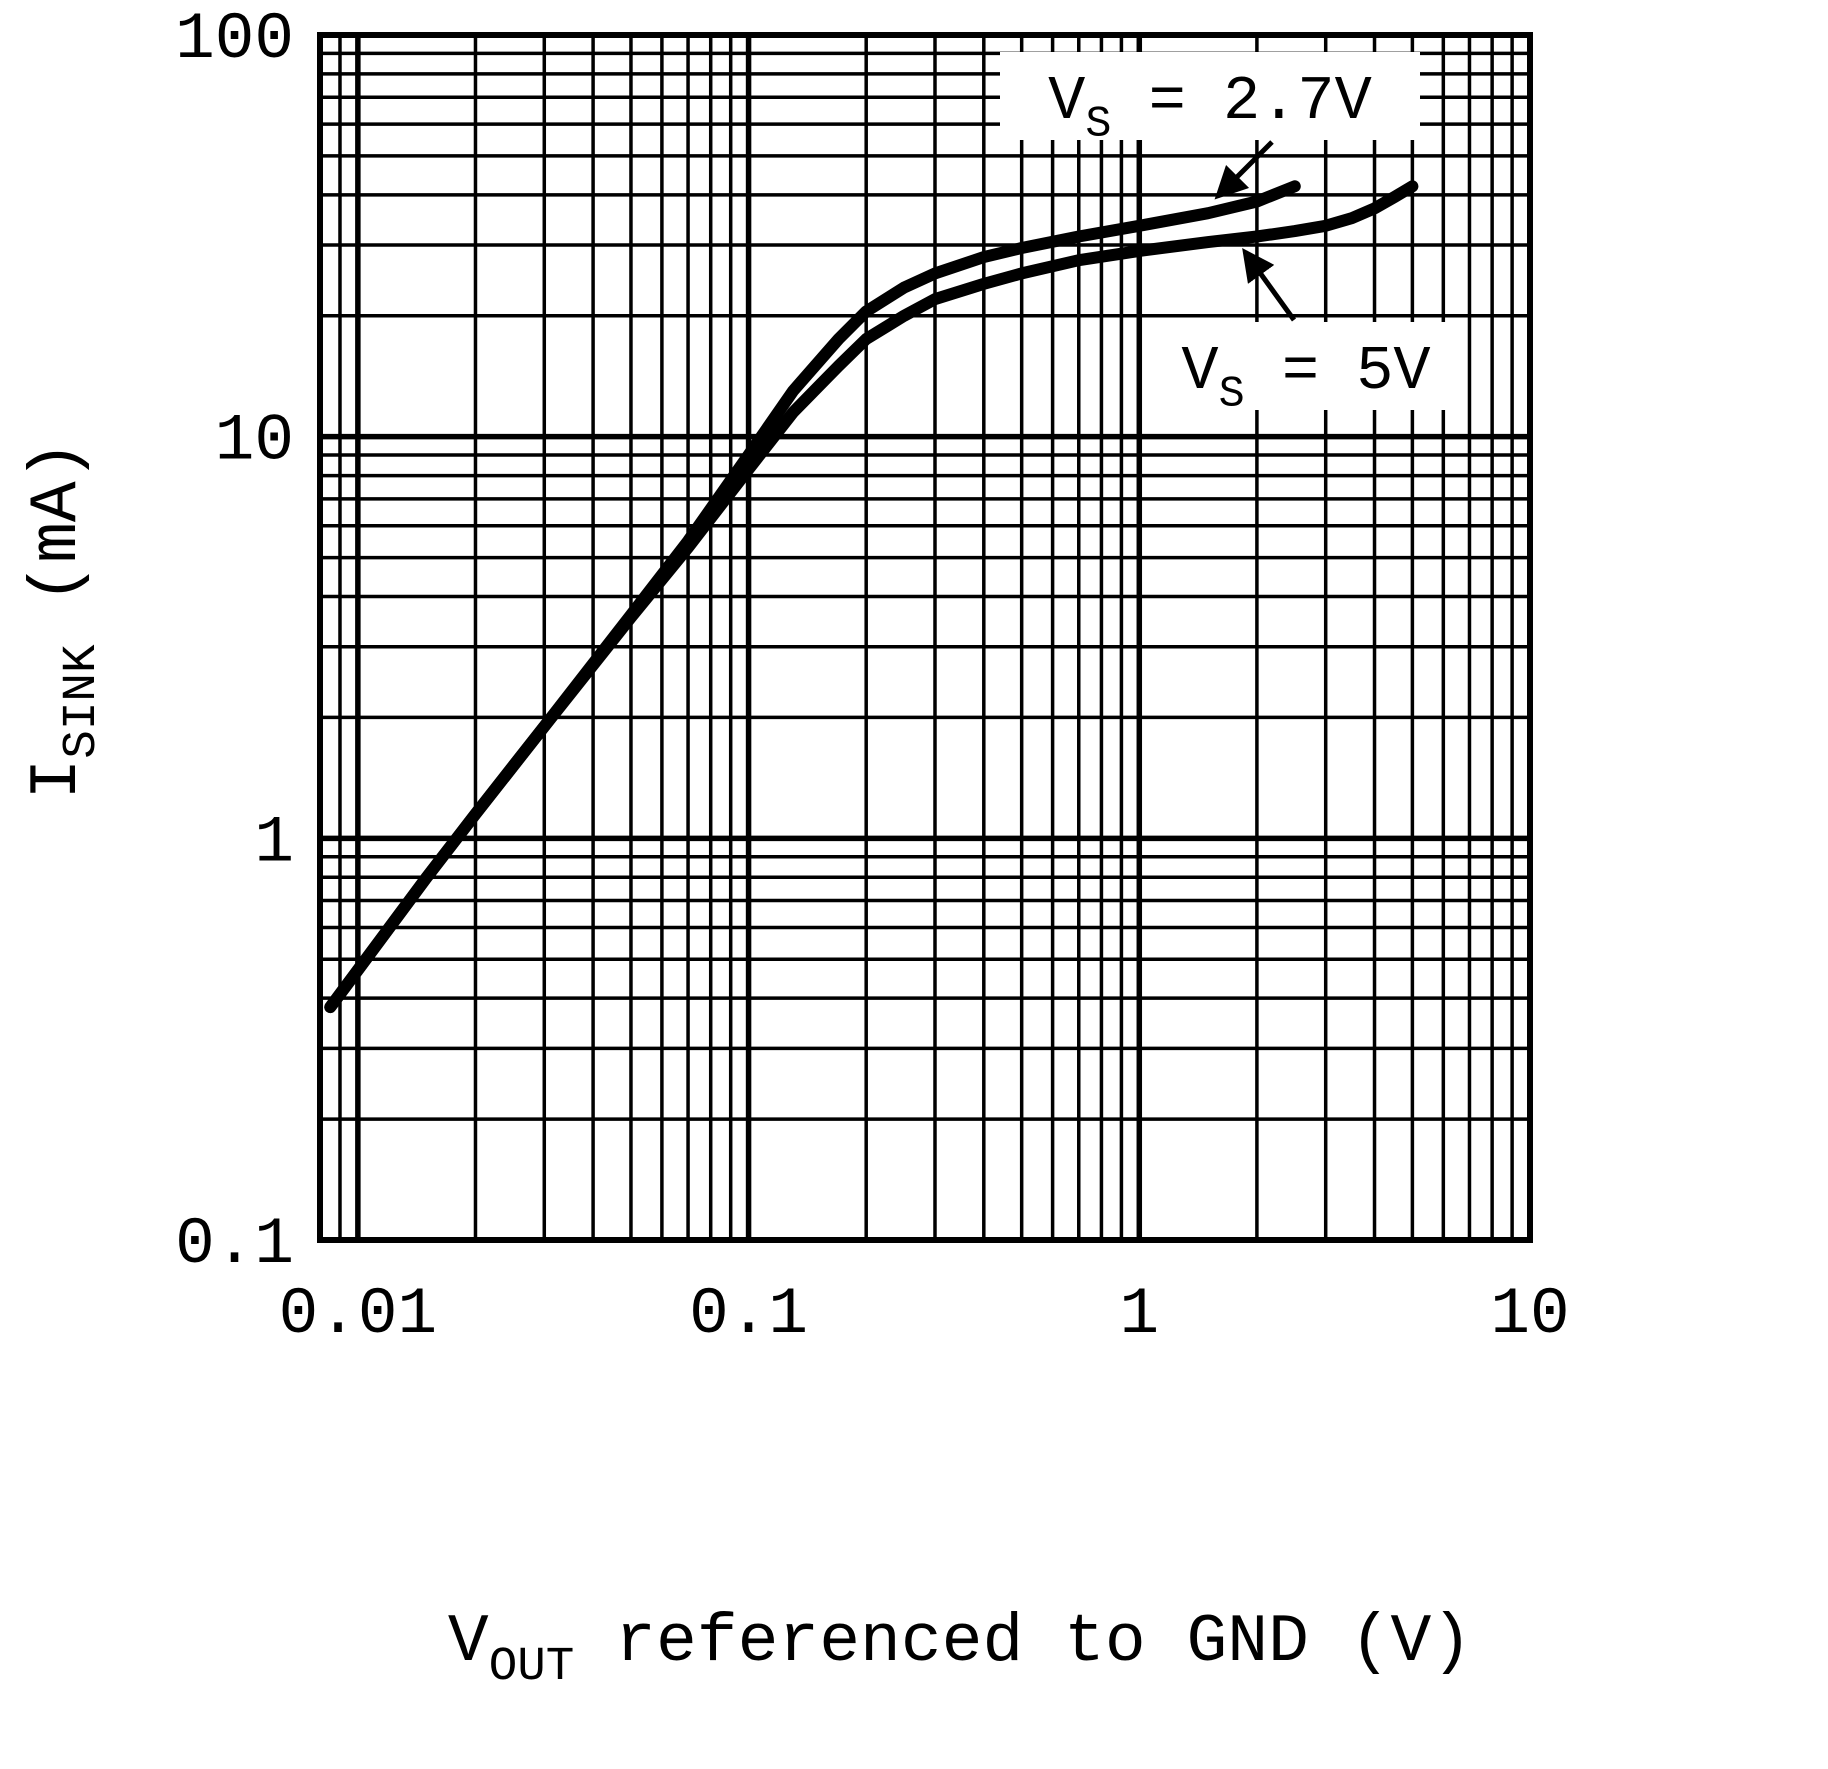 This screenshot has height=1769, width=1828. Describe the element at coordinates (1139, 1314) in the screenshot. I see `x-tick-label: 1` at that location.